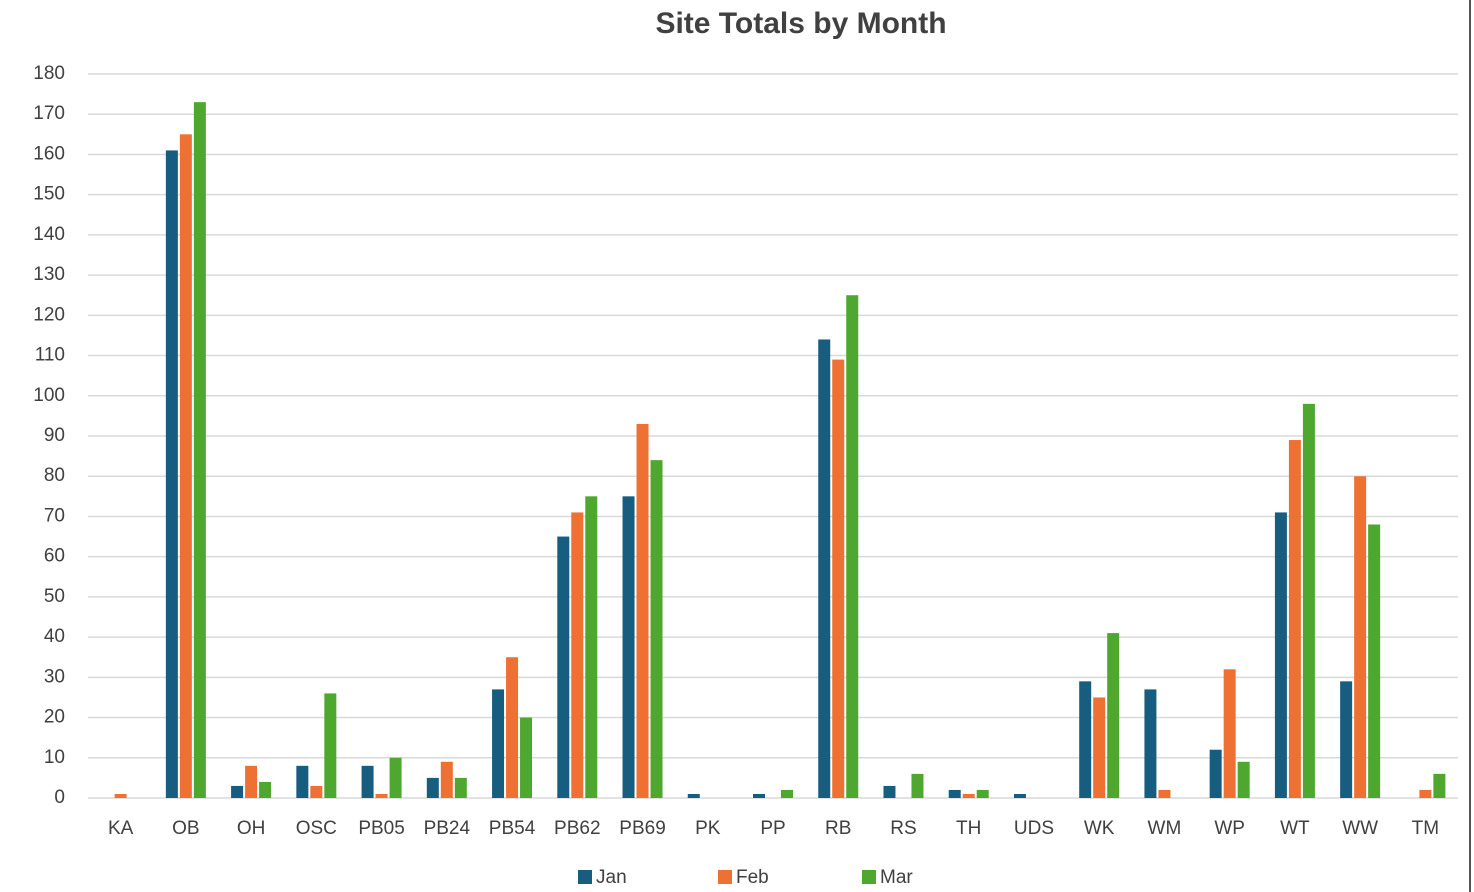 This screenshot has width=1474, height=892. I want to click on y-tick-label: 120, so click(49, 314).